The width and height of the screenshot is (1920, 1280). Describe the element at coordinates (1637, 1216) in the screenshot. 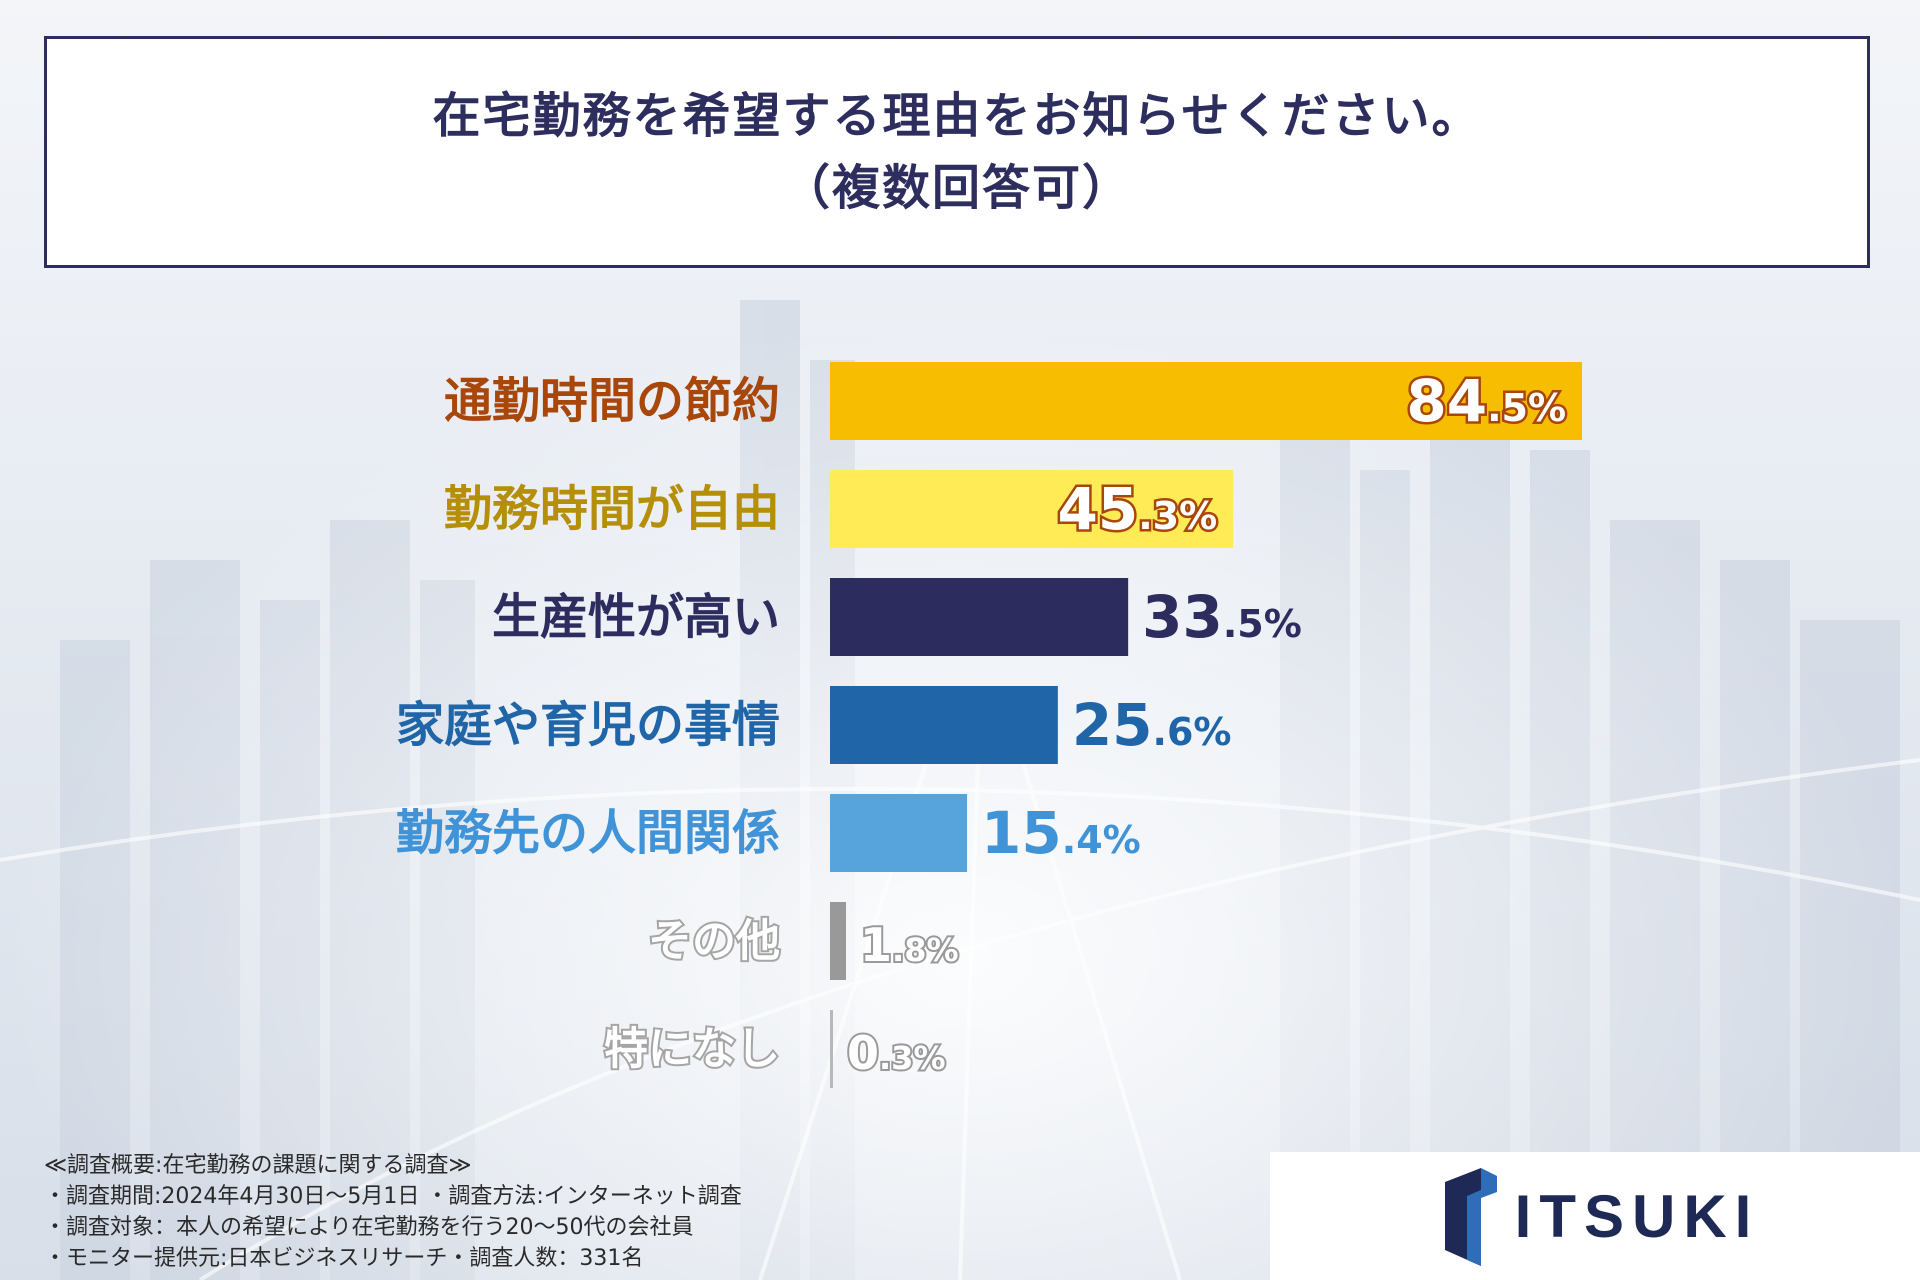

I see `logo-text: ITSUKI` at that location.